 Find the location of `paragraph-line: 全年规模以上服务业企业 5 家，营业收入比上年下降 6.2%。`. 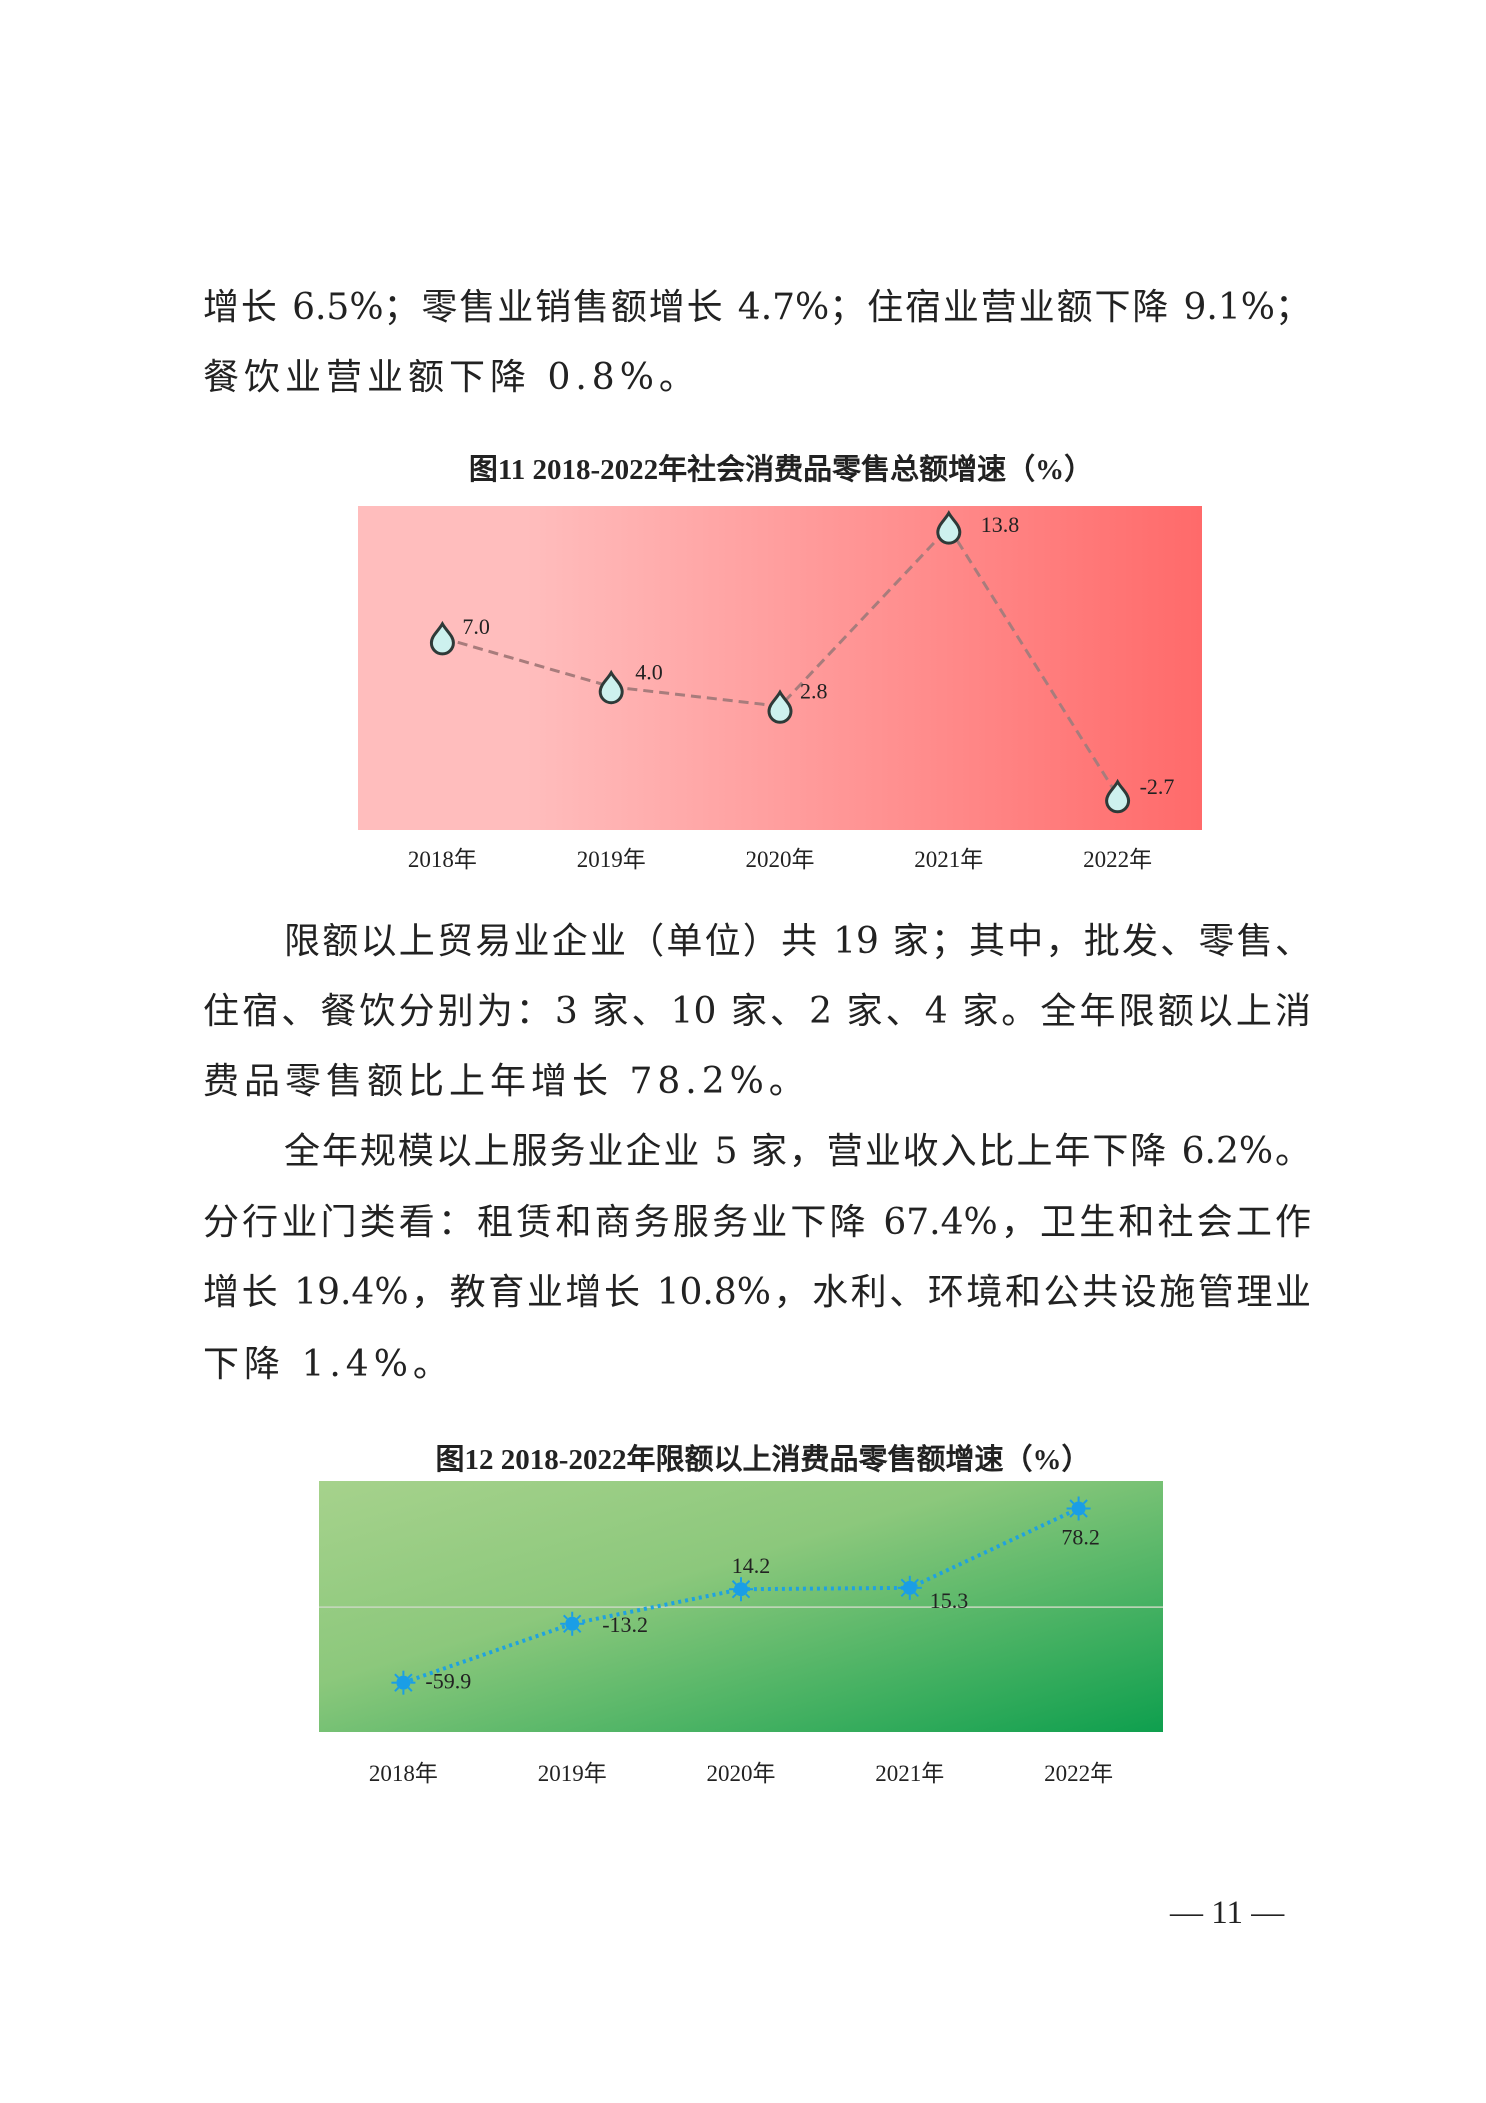

paragraph-line: 全年规模以上服务业企业 5 家，营业收入比上年下降 6.2%。 is located at coordinates (797, 1151).